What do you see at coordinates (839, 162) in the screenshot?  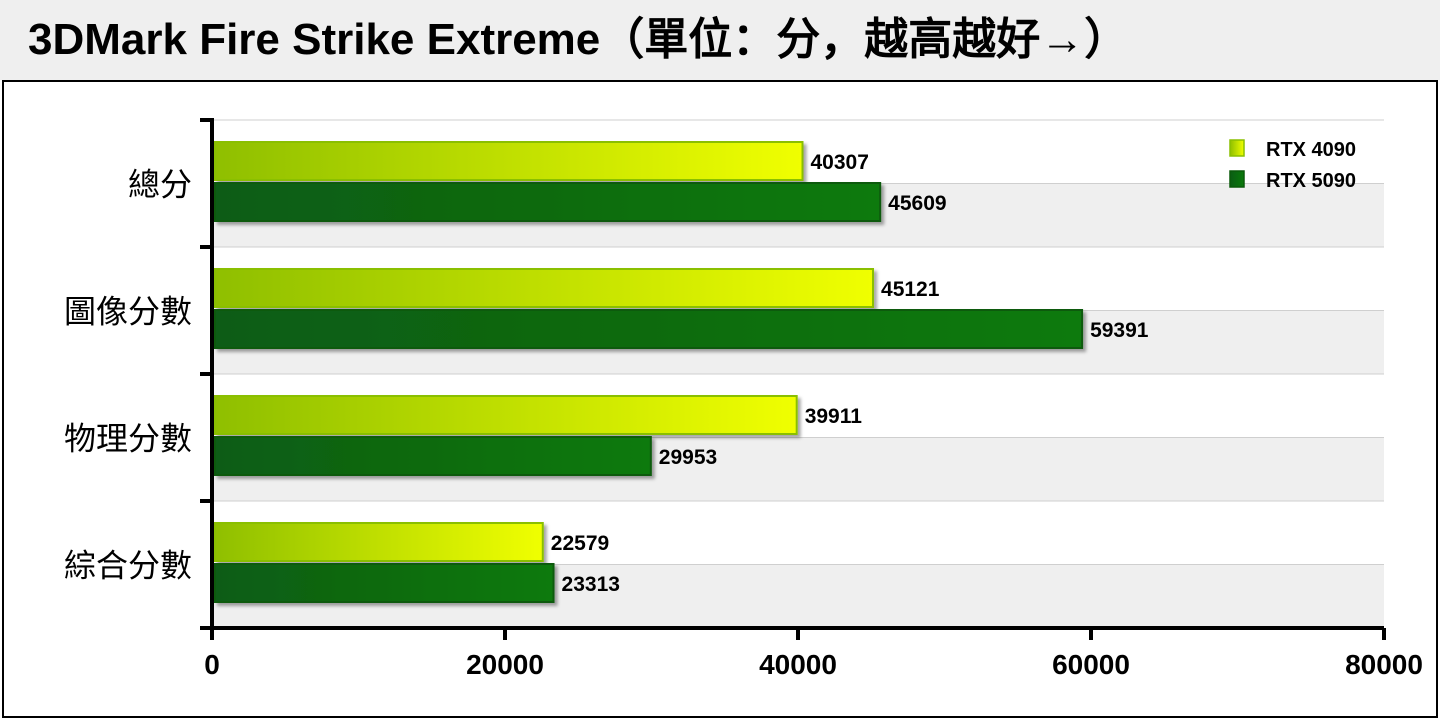 I see `data-label: 40307` at bounding box center [839, 162].